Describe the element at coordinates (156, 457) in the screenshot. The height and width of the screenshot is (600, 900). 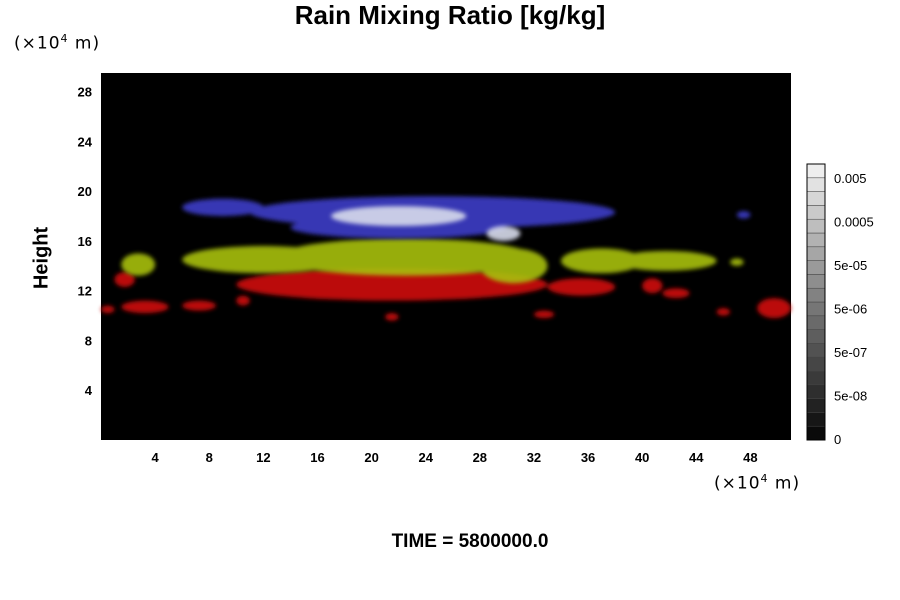
I see `x-tick-label: 4` at that location.